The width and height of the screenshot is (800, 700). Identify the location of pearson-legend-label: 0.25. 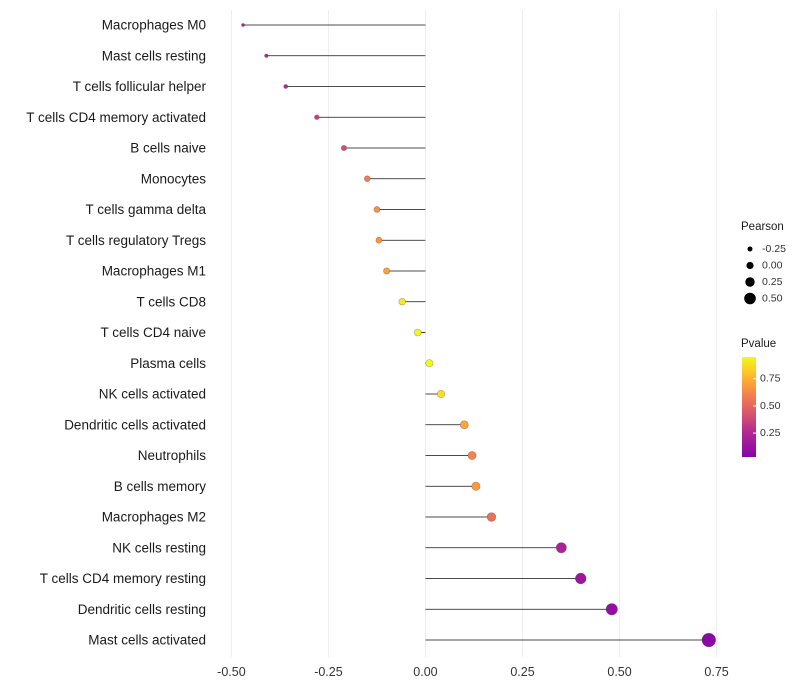
(772, 282).